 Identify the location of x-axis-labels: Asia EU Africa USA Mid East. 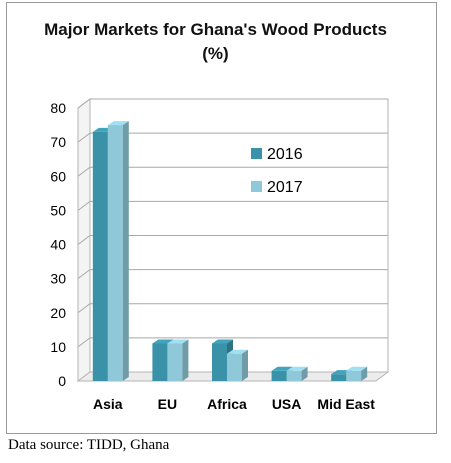
(234, 404).